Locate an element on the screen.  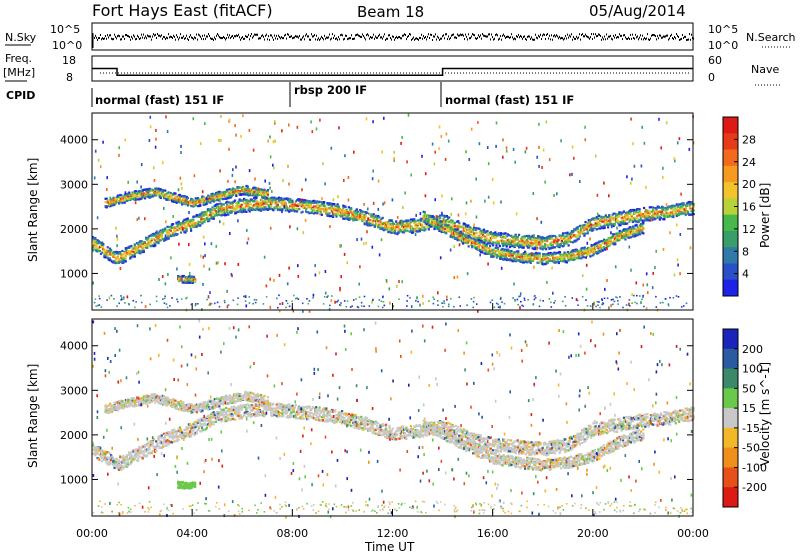
cpid-segment-1: normal (fast) 151 IF is located at coordinates (159, 100).